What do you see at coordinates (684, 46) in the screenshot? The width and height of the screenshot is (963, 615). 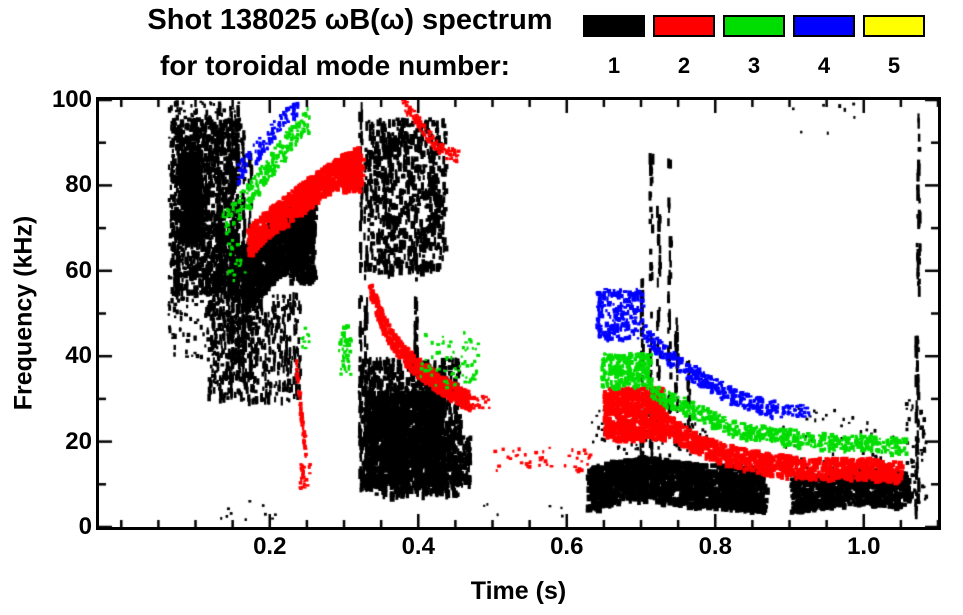 I see `legend-item-mode-2: 2` at bounding box center [684, 46].